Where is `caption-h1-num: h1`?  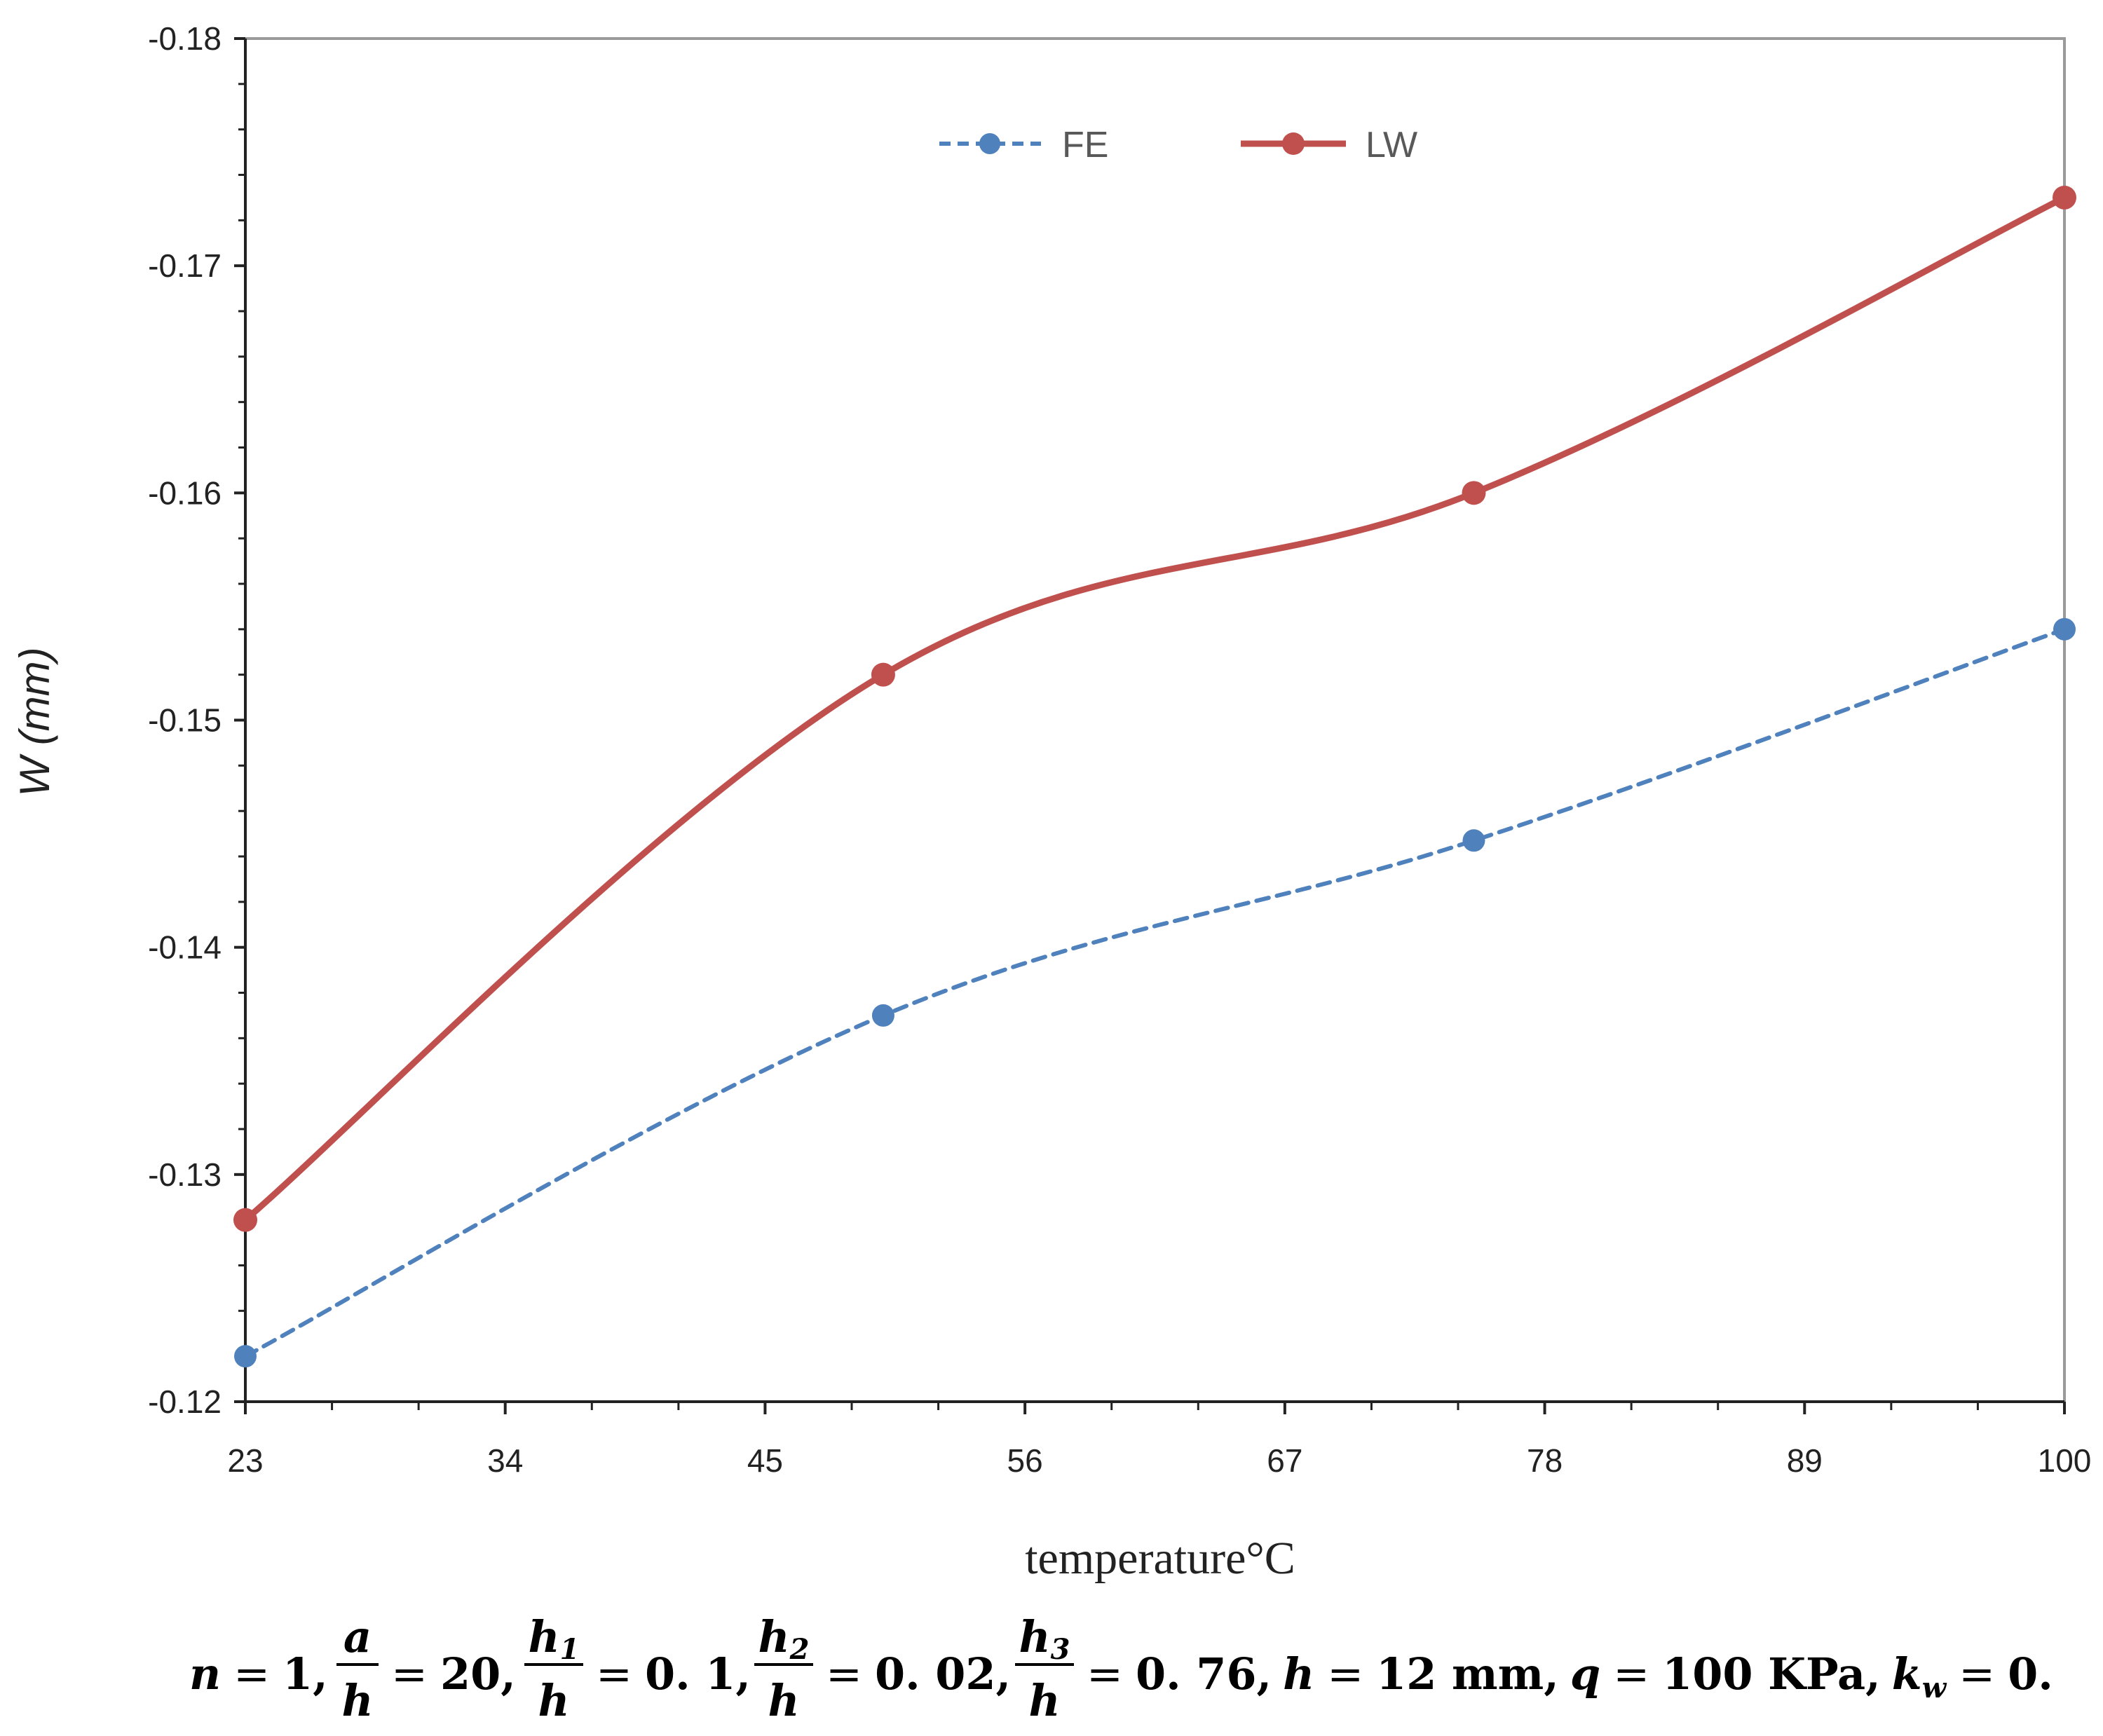
caption-h1-num: h1 is located at coordinates (554, 1638).